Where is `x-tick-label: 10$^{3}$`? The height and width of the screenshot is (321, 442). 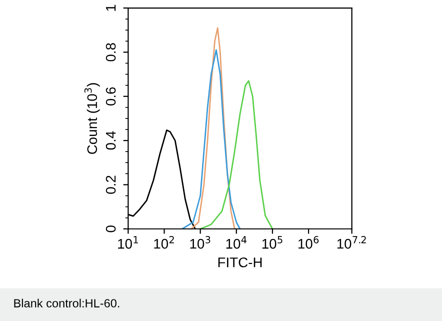
x-tick-label: 10$^{3}$ is located at coordinates (200, 242).